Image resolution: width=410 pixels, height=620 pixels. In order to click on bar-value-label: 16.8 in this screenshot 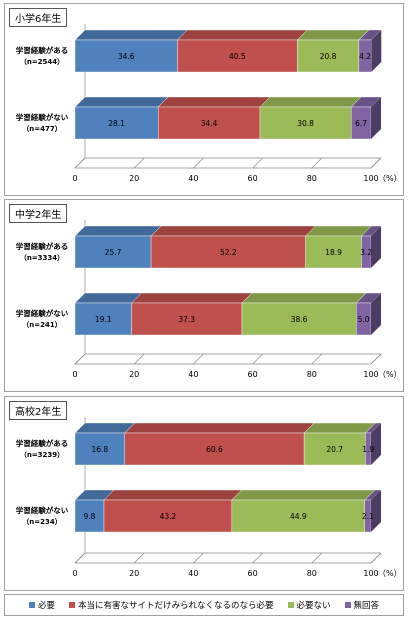, I will do `click(100, 449)`.